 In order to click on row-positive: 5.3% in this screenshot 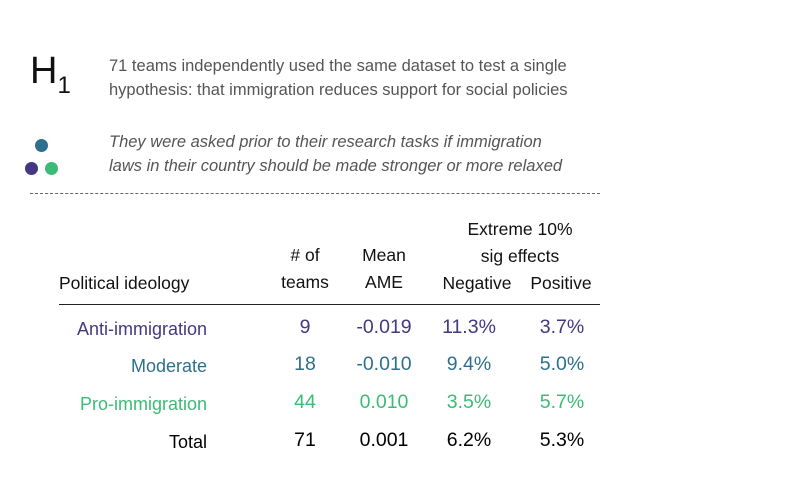, I will do `click(562, 440)`.